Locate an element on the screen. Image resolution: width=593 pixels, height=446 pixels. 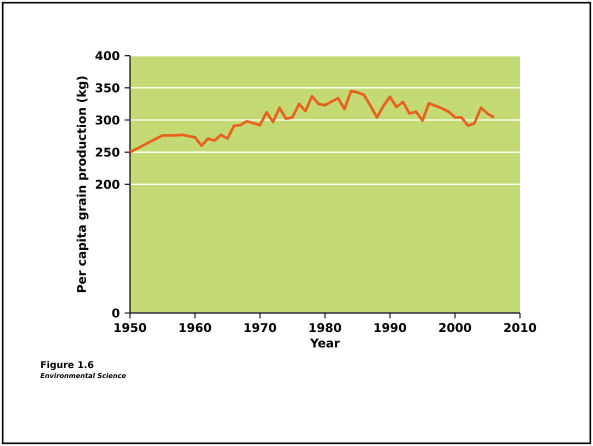
x-axis-title: Year is located at coordinates (325, 343).